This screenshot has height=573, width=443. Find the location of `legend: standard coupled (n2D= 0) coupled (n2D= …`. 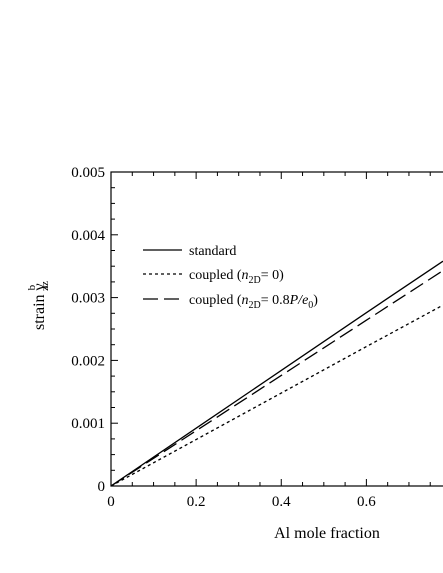

legend: standard coupled (n2D= 0) coupled (n2D= … is located at coordinates (230, 277).